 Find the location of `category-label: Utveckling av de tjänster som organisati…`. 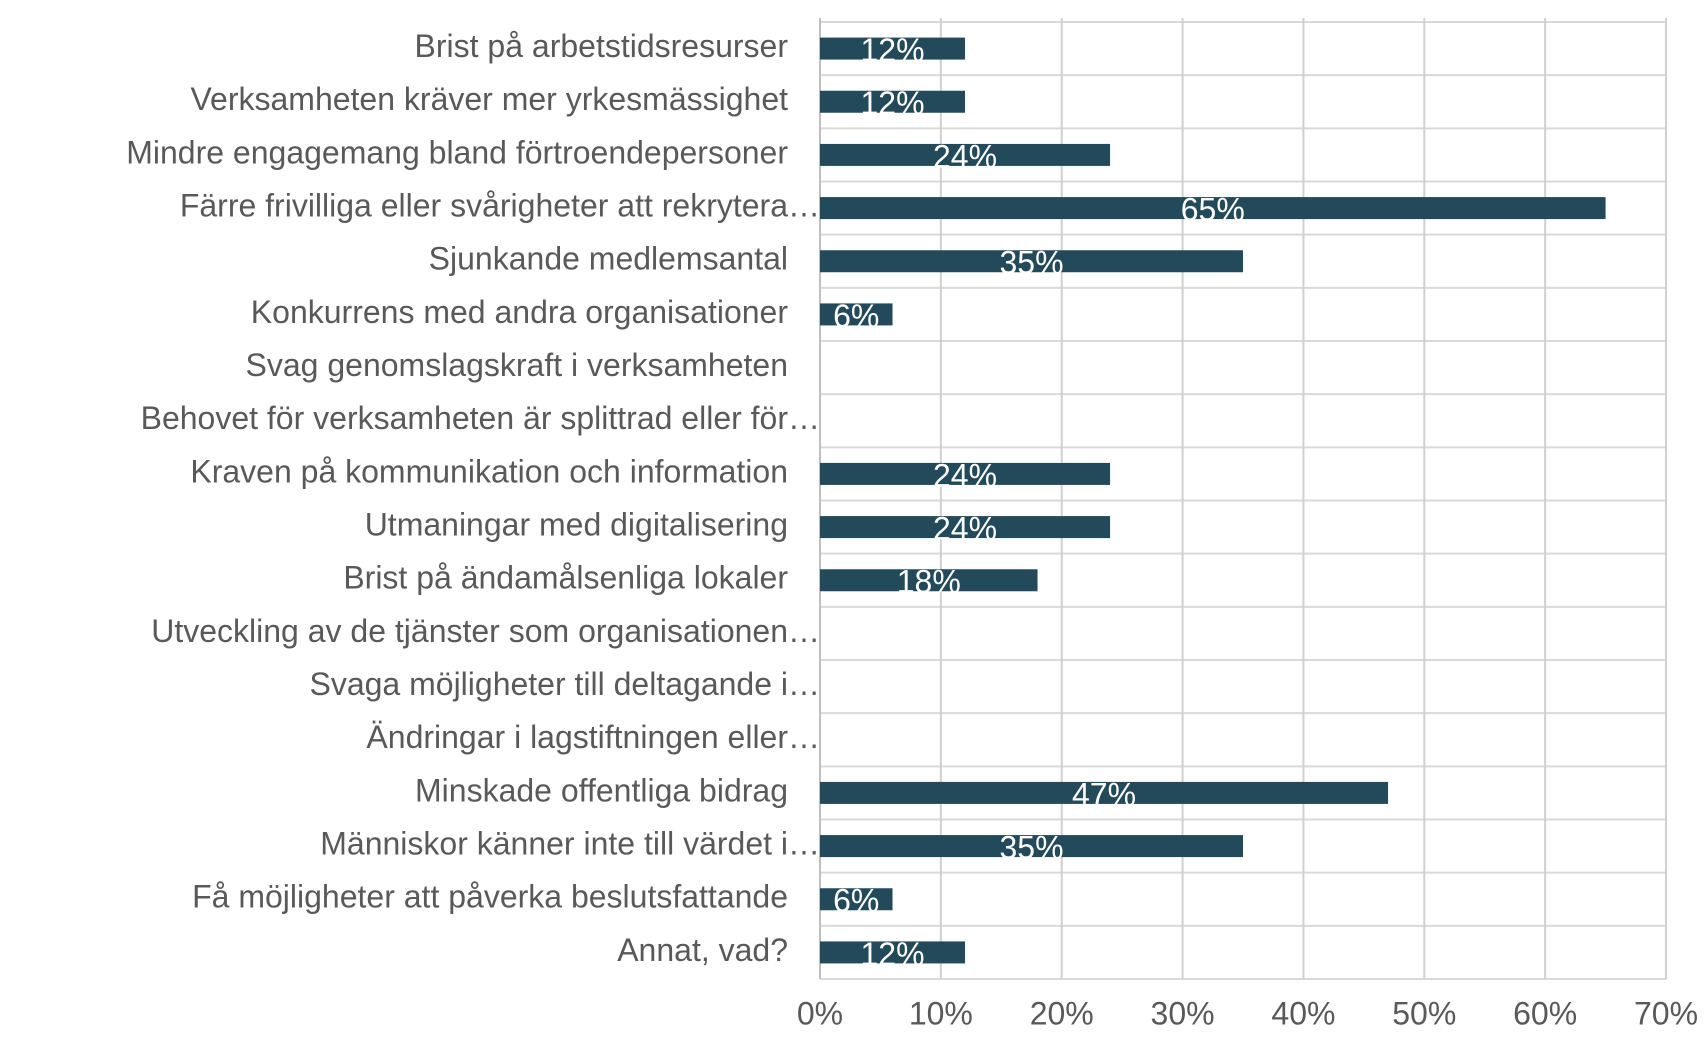

category-label: Utveckling av de tjänster som organisati… is located at coordinates (485, 631).